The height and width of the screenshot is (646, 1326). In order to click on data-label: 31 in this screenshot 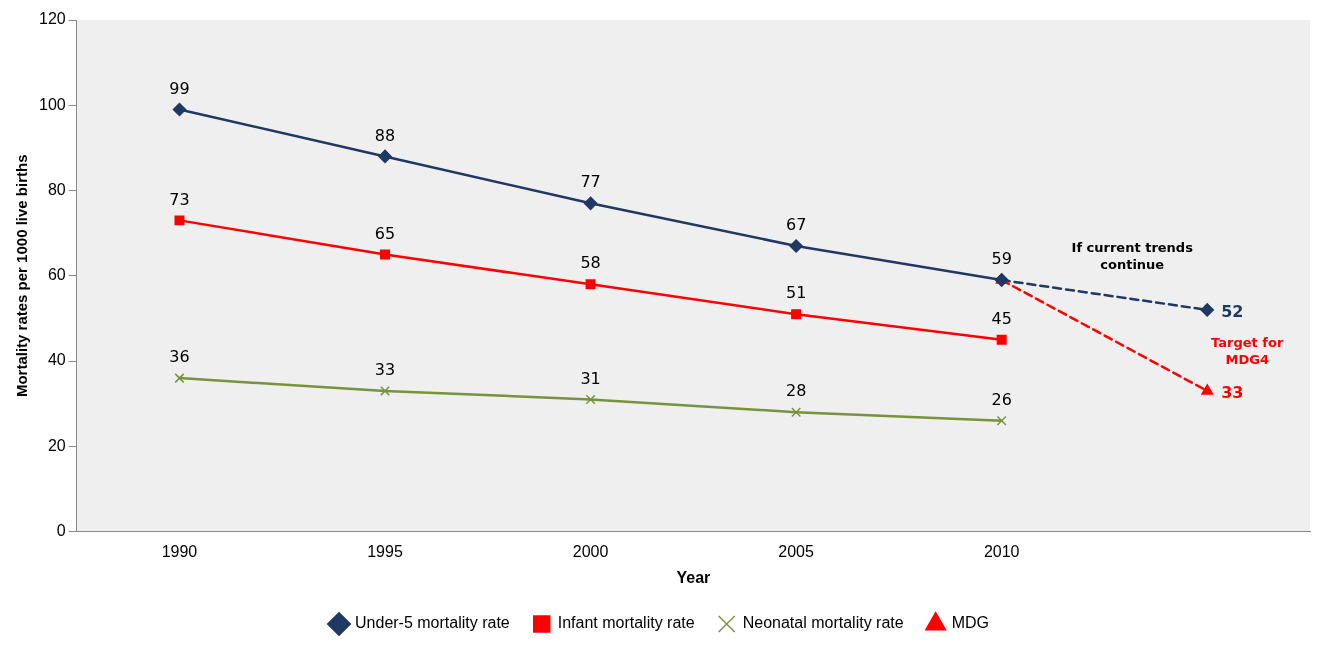, I will do `click(590, 378)`.